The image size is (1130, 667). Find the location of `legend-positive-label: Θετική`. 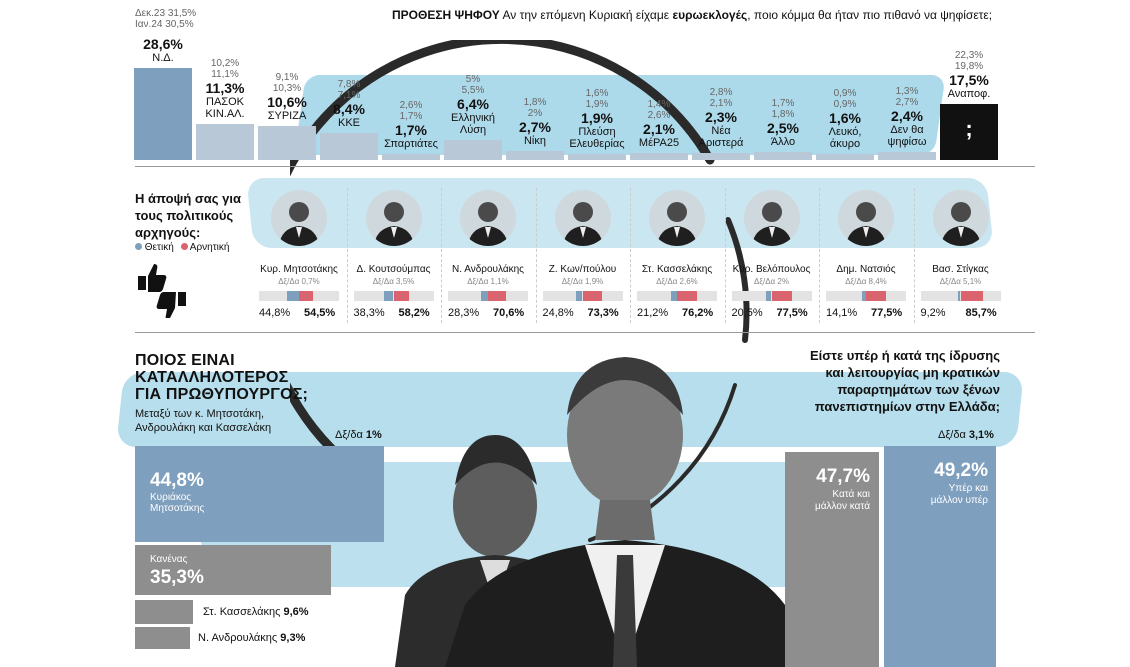

legend-positive-label: Θετική is located at coordinates (159, 247).